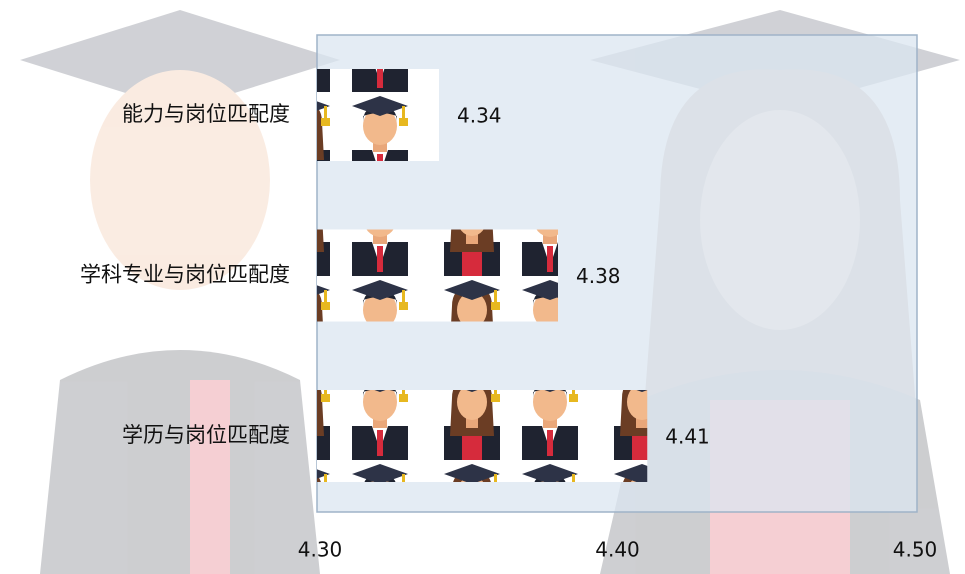 The image size is (965, 574). What do you see at coordinates (598, 276) in the screenshot?
I see `value-label: 4.38` at bounding box center [598, 276].